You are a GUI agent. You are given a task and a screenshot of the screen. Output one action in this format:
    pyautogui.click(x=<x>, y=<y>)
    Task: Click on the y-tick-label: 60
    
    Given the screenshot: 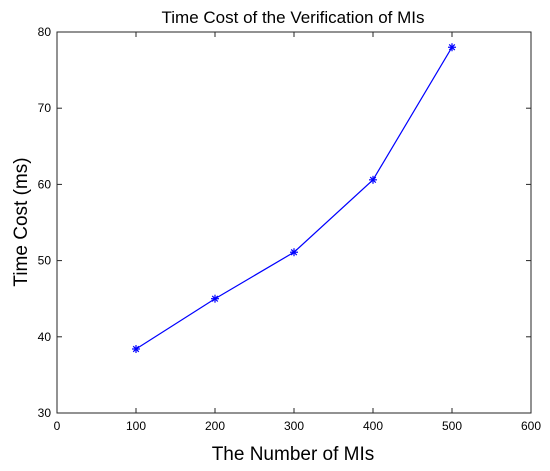 What is the action you would take?
    pyautogui.click(x=45, y=184)
    